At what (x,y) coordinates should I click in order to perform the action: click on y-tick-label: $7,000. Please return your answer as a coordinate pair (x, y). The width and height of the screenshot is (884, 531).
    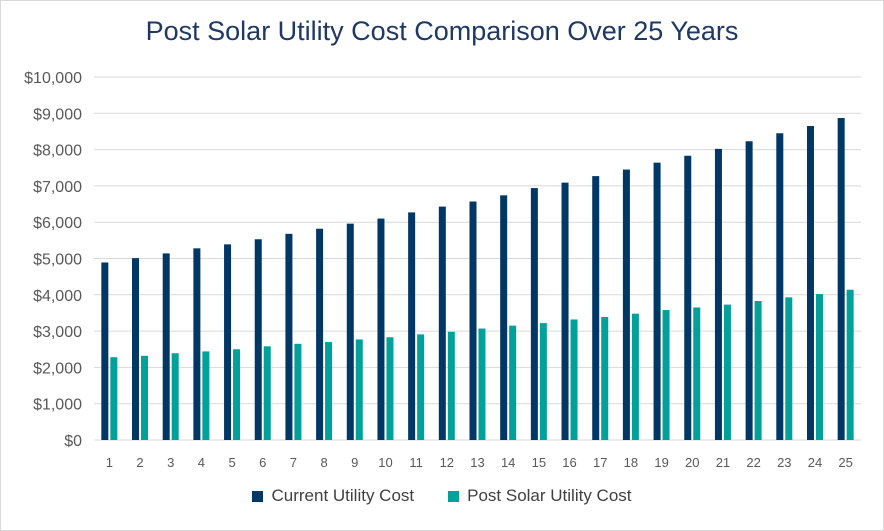
    Looking at the image, I should click on (57, 187).